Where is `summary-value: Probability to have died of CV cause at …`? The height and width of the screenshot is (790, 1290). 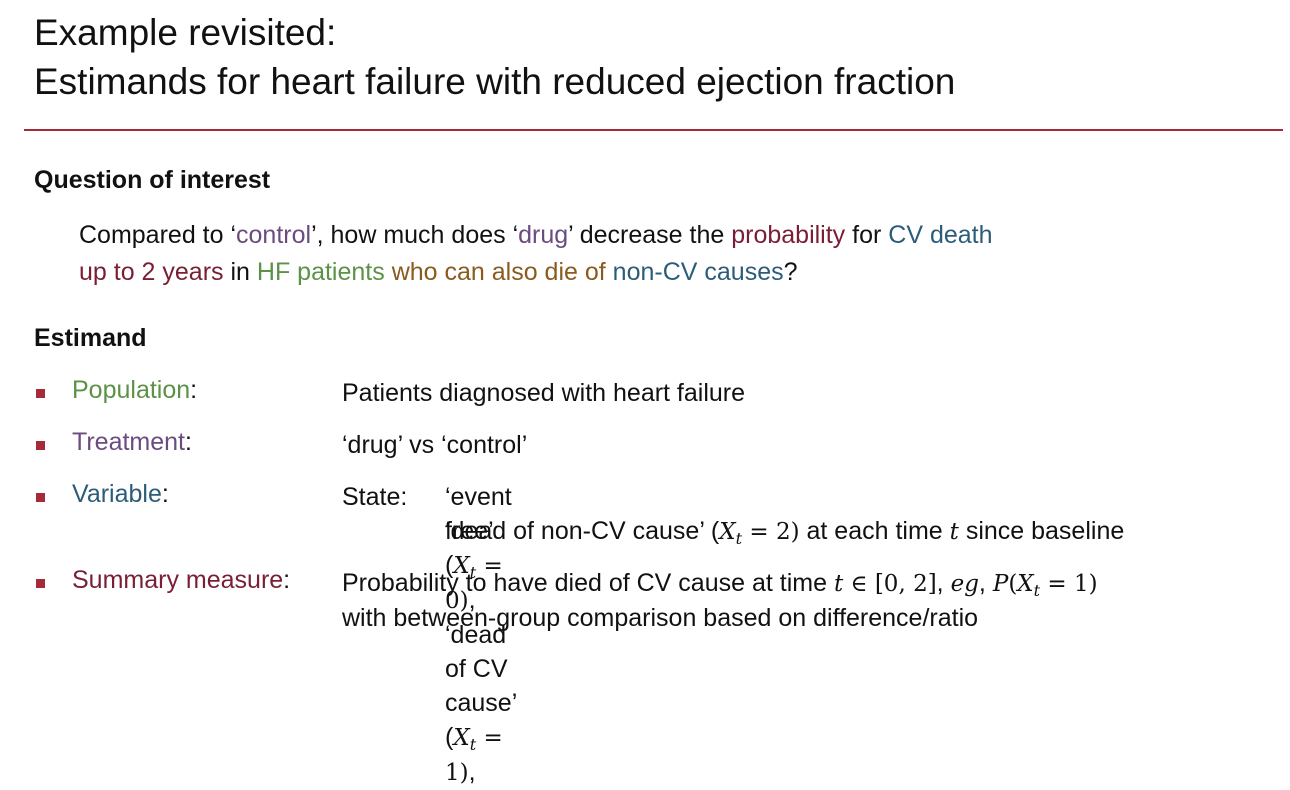
summary-value: Probability to have died of CV cause at … is located at coordinates (720, 600).